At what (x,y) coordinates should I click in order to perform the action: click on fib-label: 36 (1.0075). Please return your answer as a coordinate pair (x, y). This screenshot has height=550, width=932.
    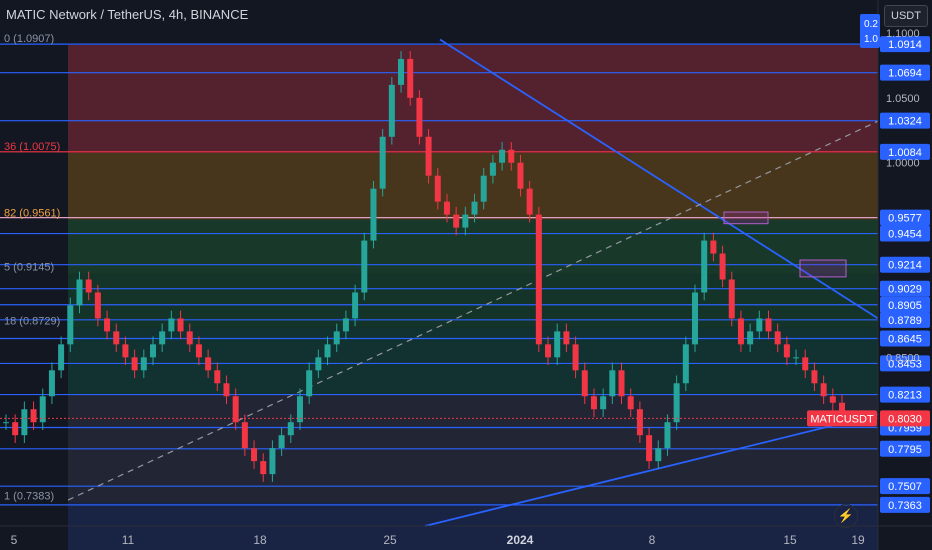
    Looking at the image, I should click on (32, 147).